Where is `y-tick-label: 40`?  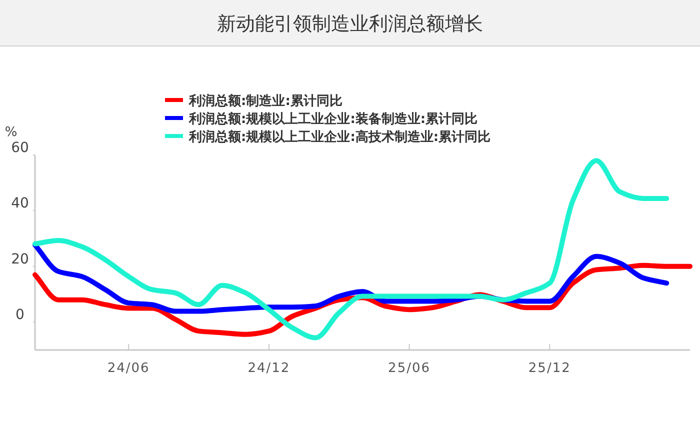
y-tick-label: 40 is located at coordinates (20, 204).